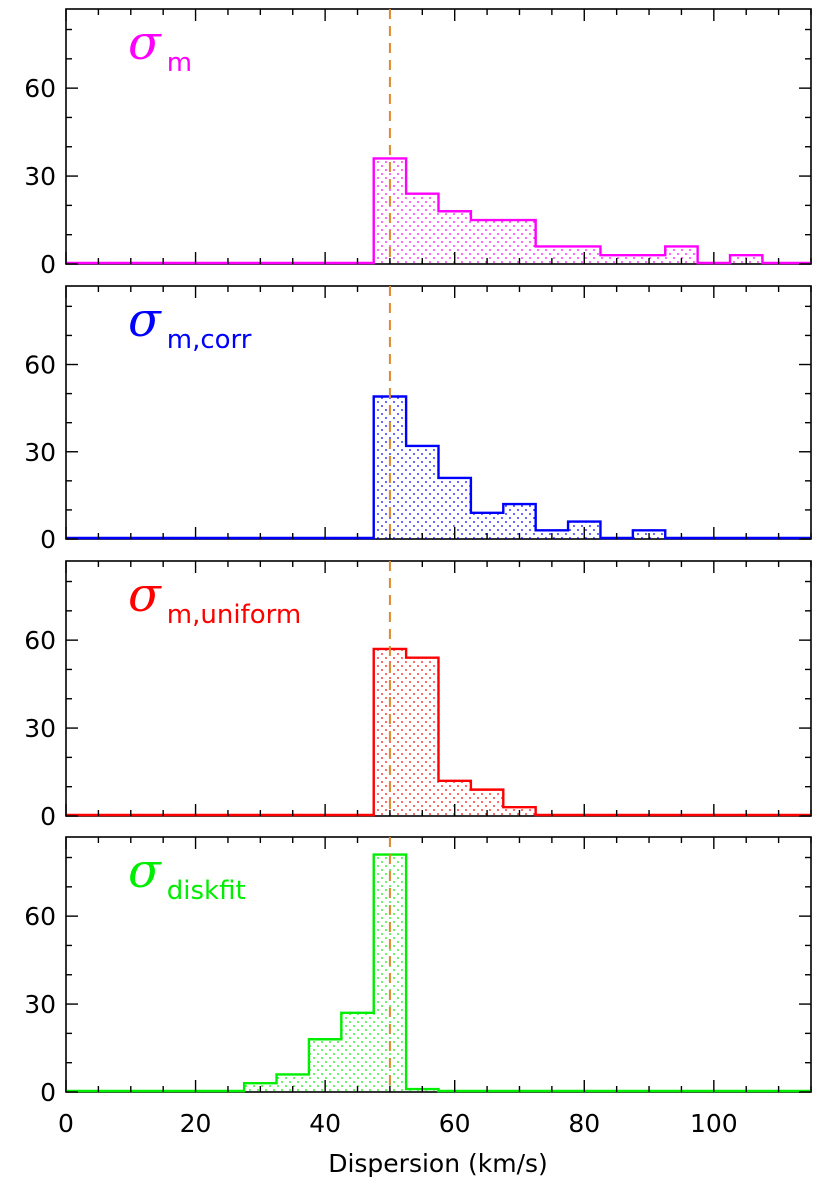  Describe the element at coordinates (455, 1123) in the screenshot. I see `x-tick-label: 60` at that location.